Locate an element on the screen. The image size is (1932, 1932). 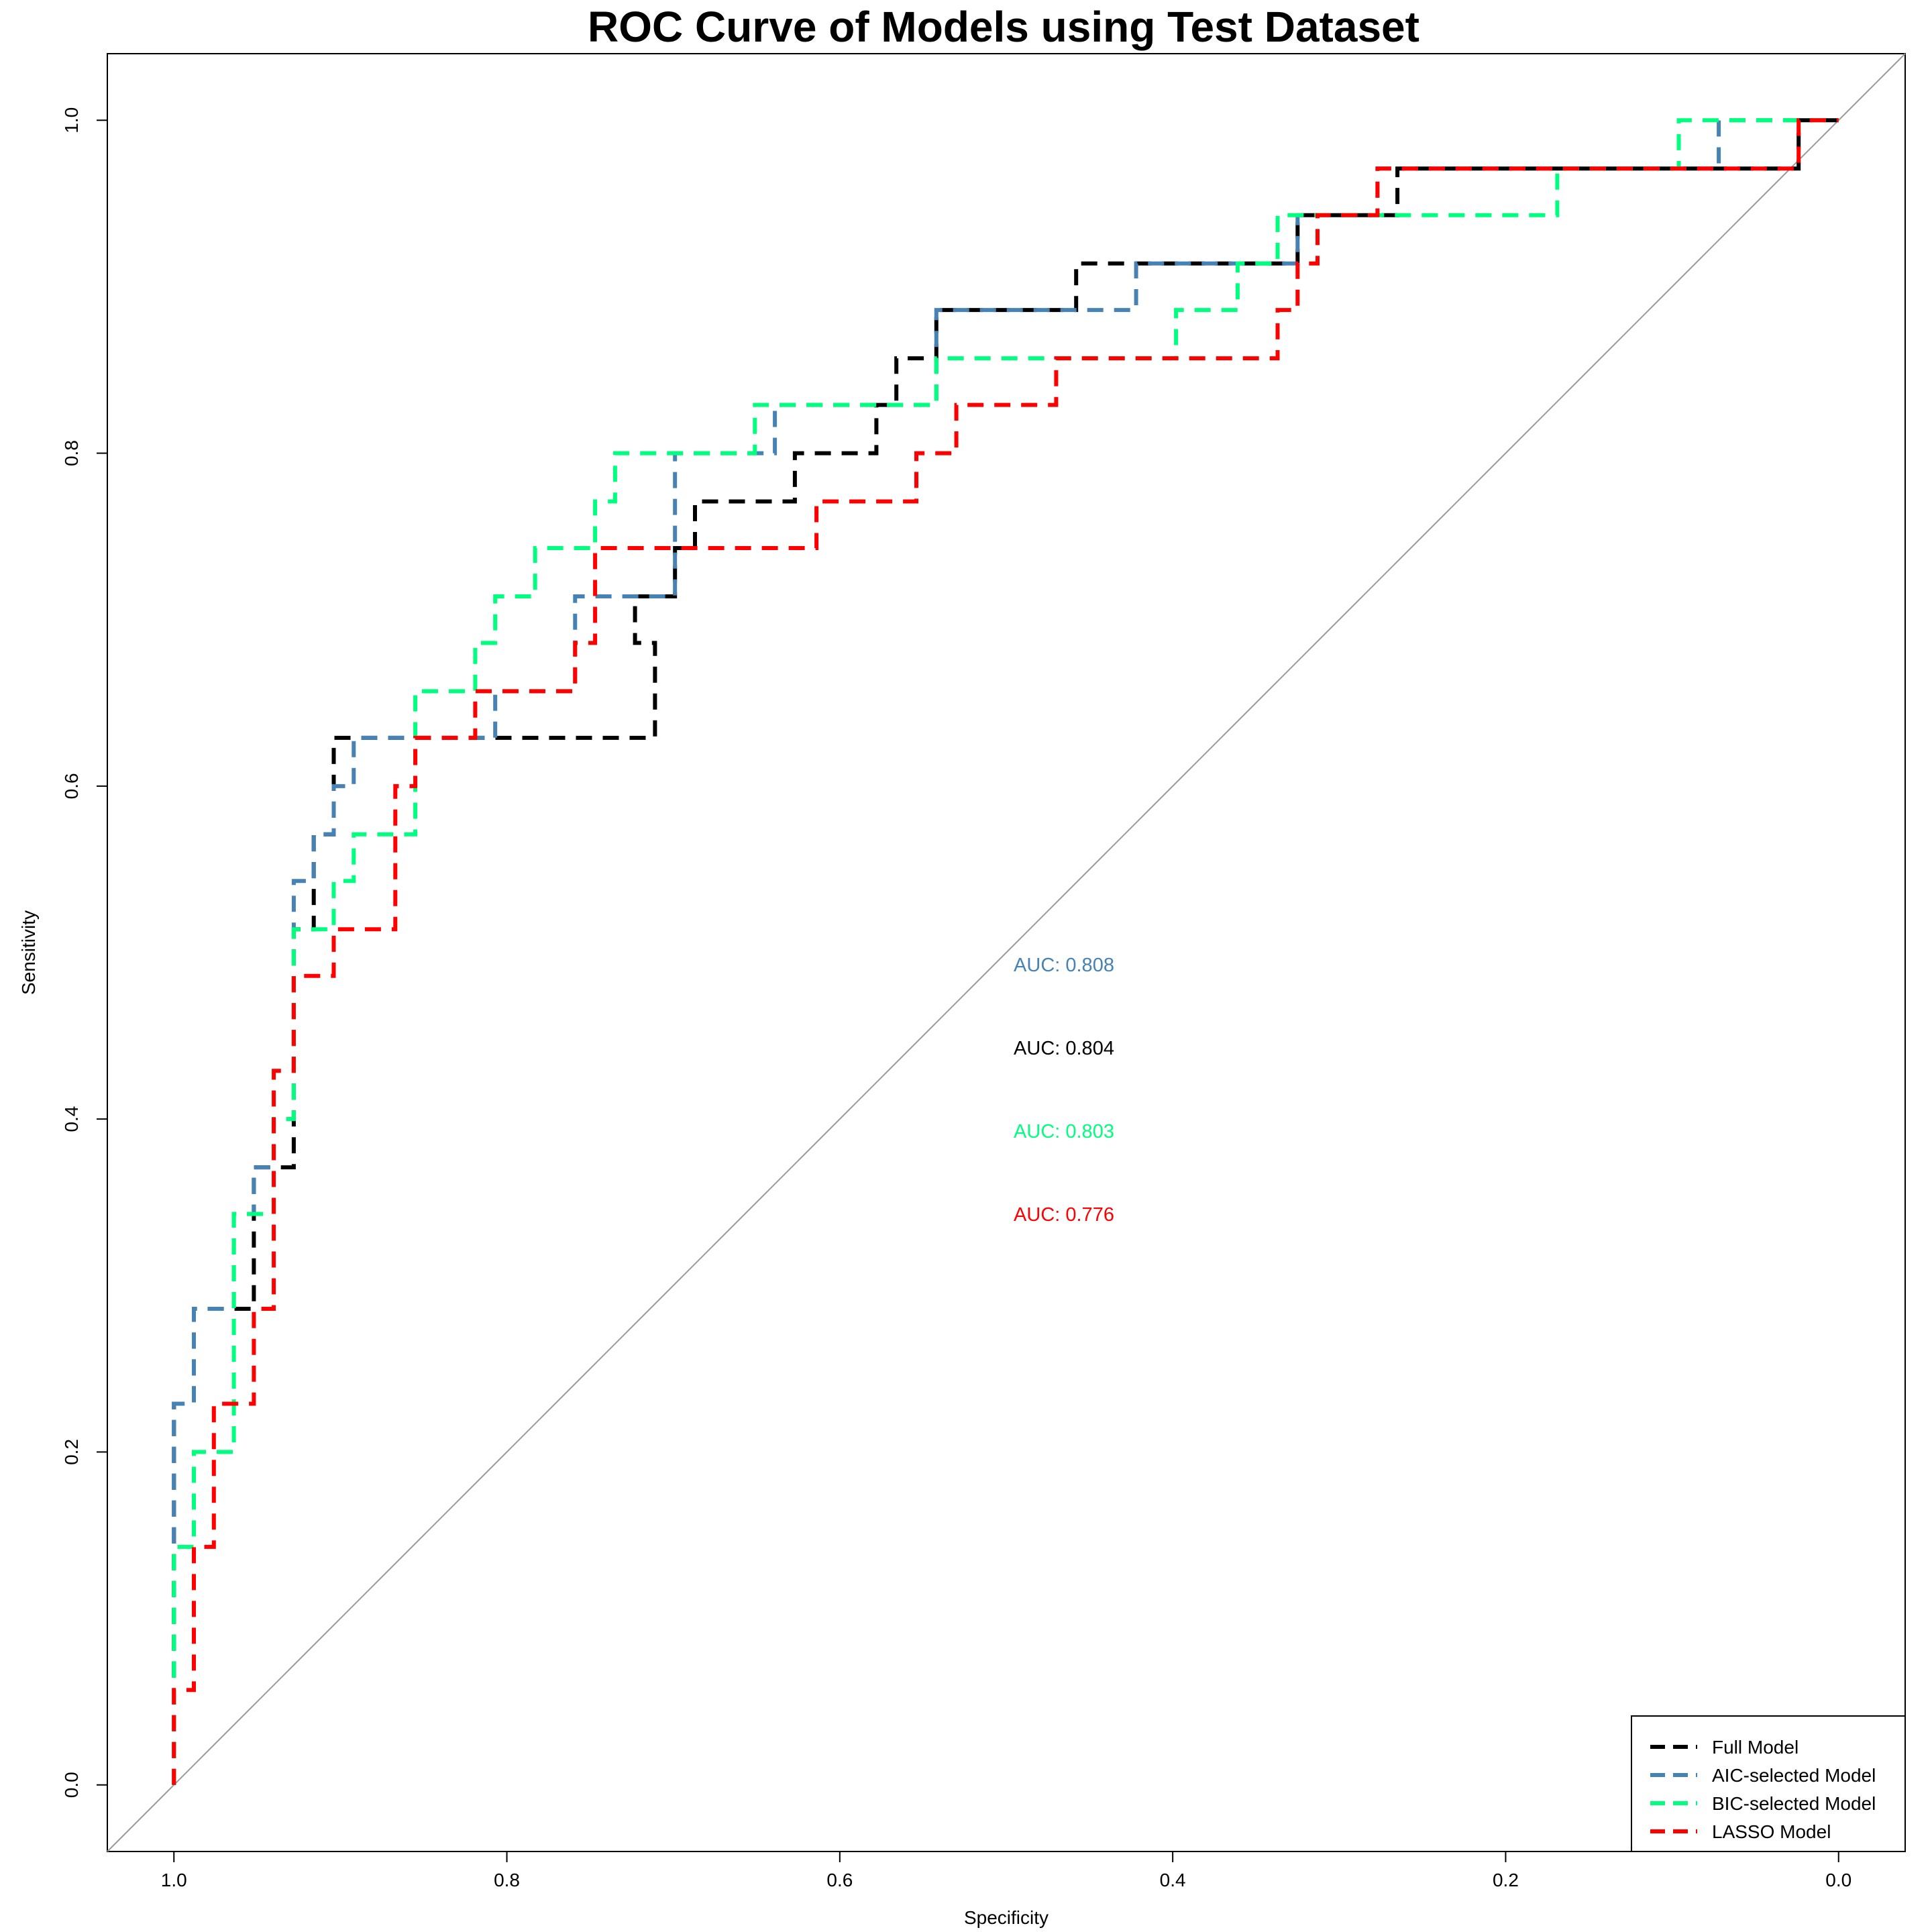
y-tick-label: 0.6 is located at coordinates (71, 786).